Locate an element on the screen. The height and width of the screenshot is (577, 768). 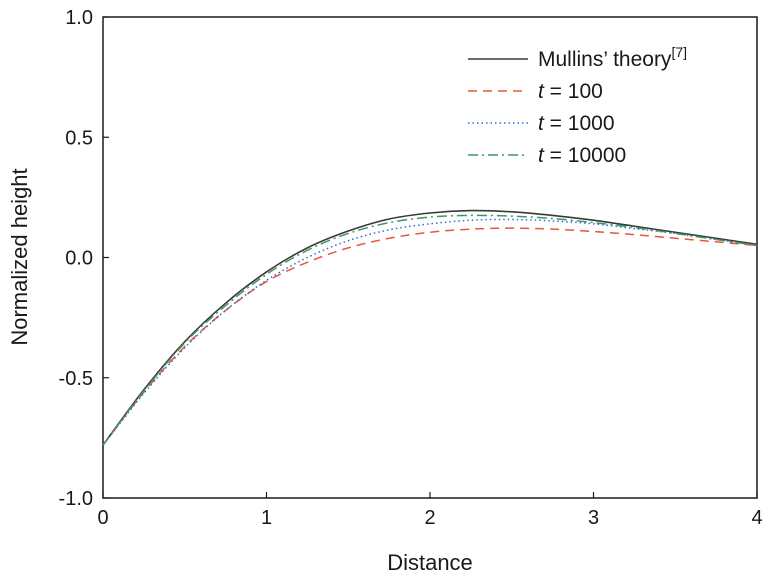
y-tick-label: -0.5 is located at coordinates (76, 379).